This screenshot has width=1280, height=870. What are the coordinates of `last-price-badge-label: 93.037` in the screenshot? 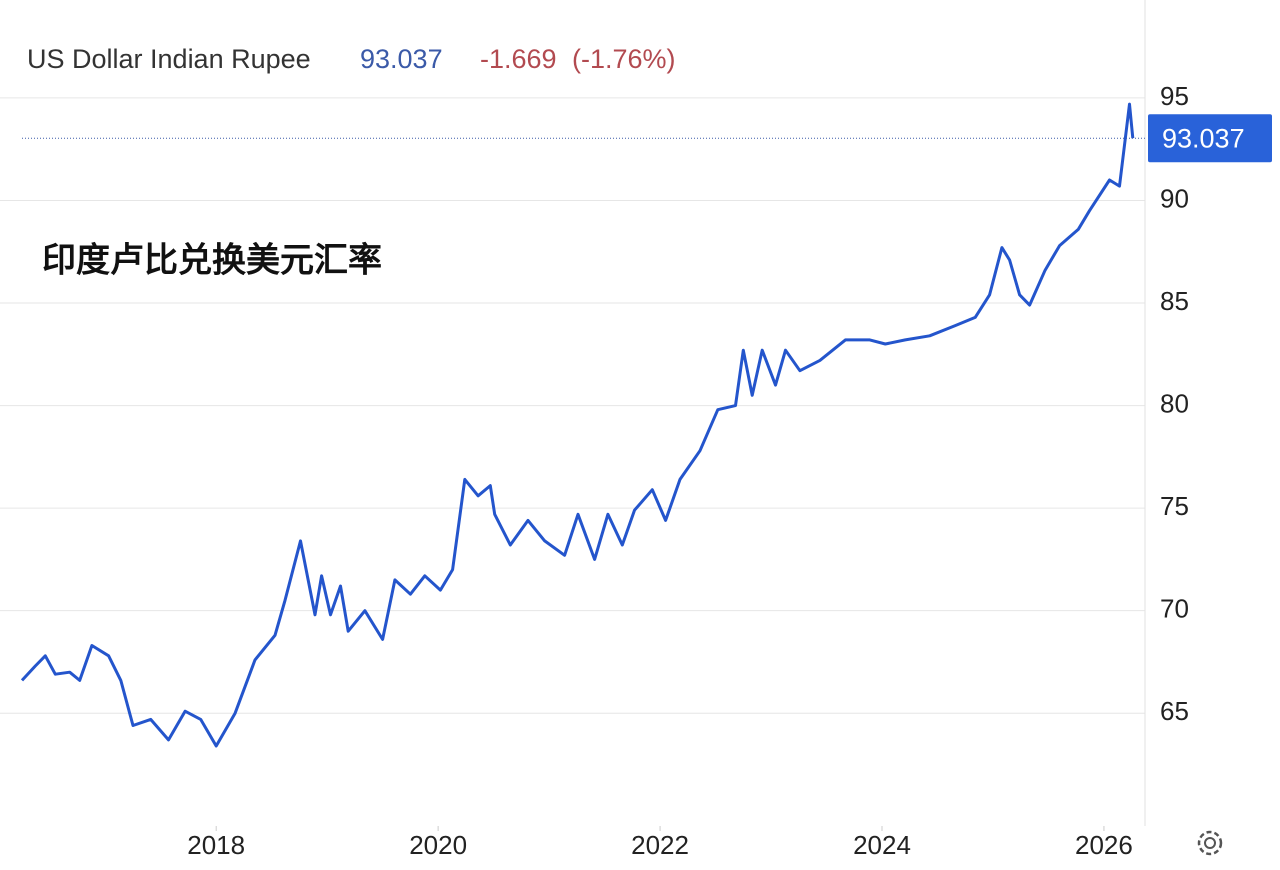 It's located at (1203, 138).